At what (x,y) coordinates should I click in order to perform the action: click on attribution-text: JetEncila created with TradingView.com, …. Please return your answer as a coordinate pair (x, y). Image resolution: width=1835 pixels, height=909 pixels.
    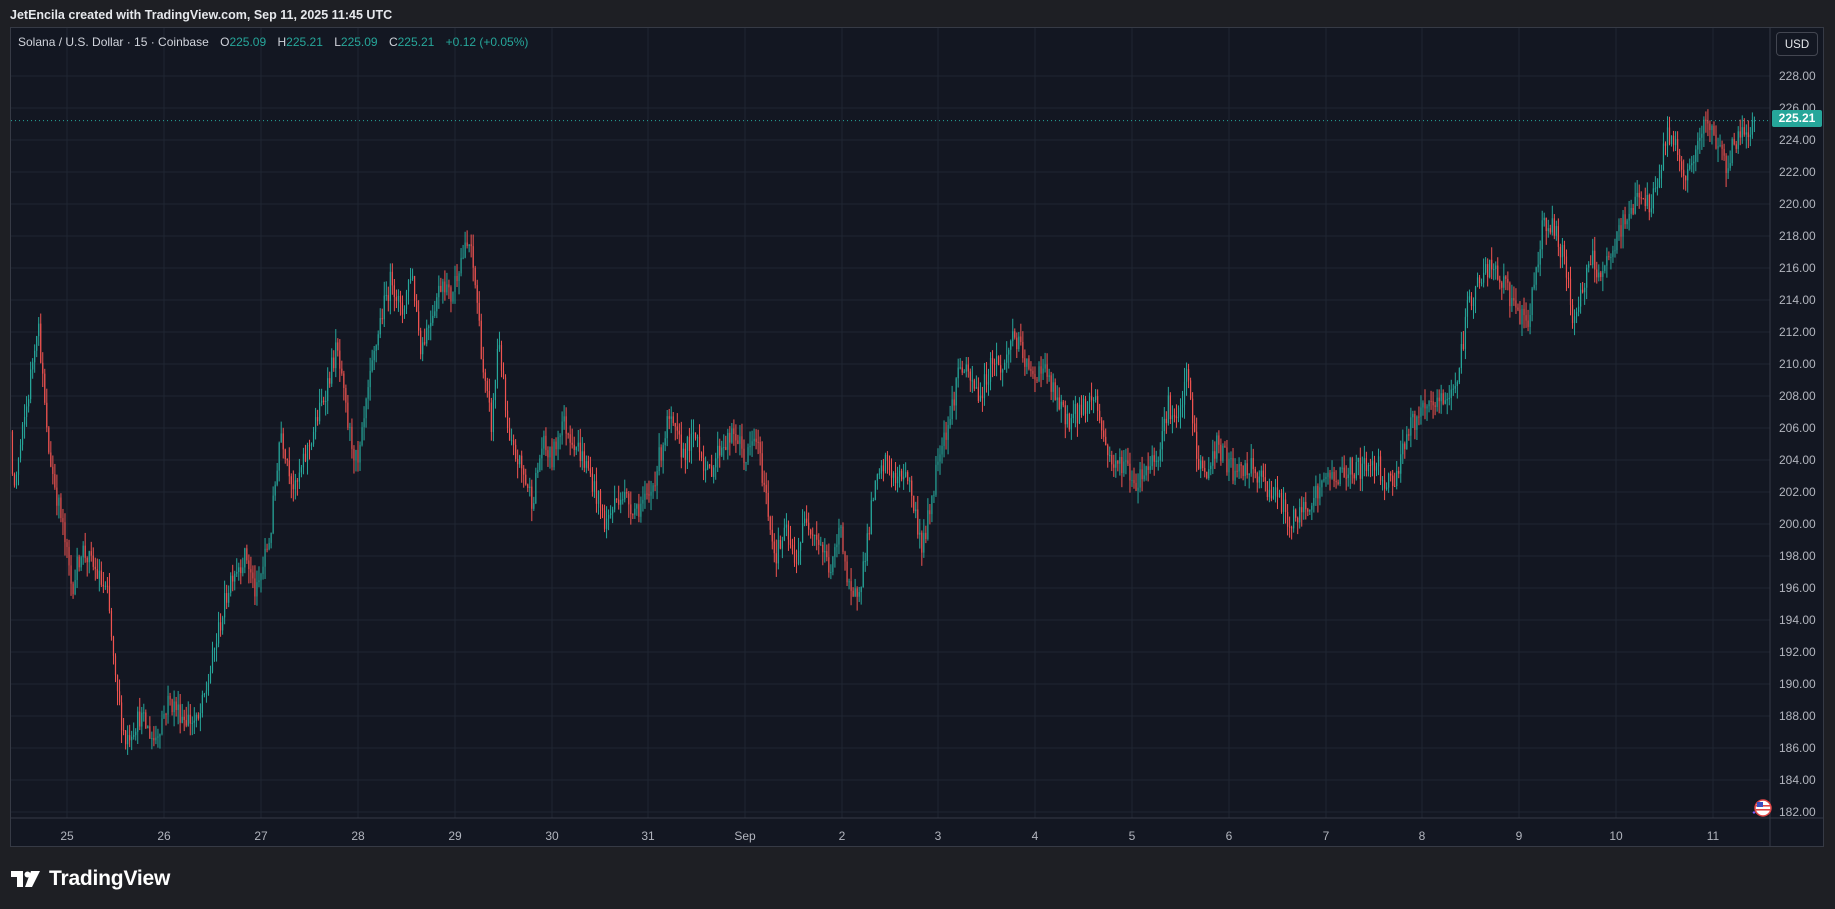
    Looking at the image, I should click on (201, 15).